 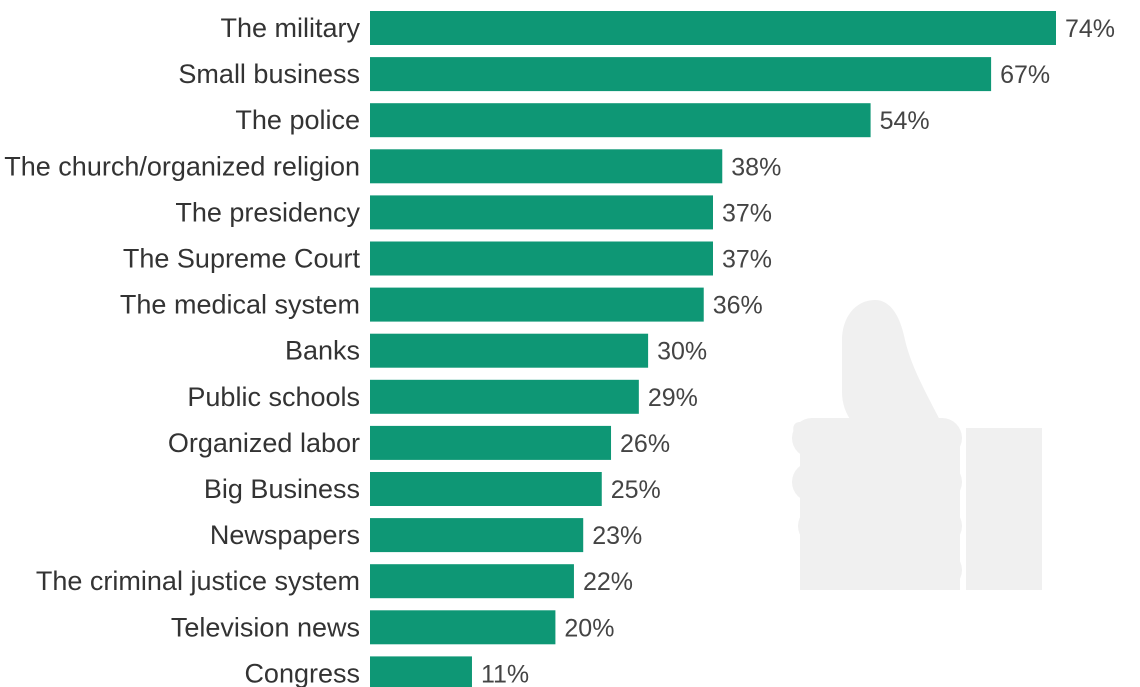 I want to click on value-label-banks: 30%, so click(x=682, y=352).